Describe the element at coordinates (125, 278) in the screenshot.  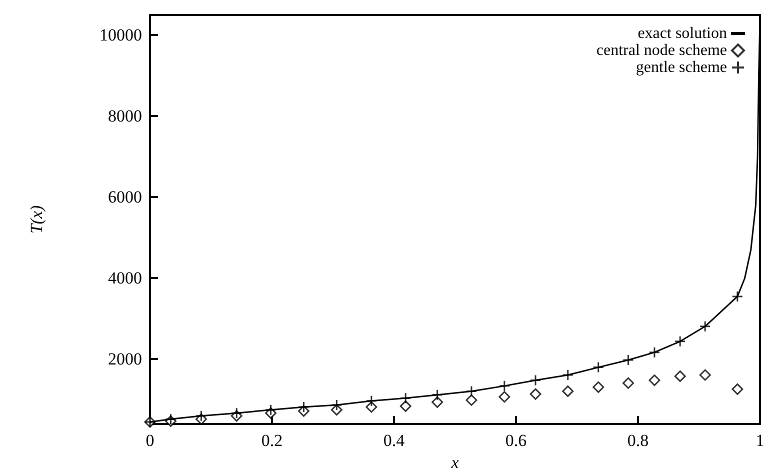
I see `y-tick-label: 4000` at that location.